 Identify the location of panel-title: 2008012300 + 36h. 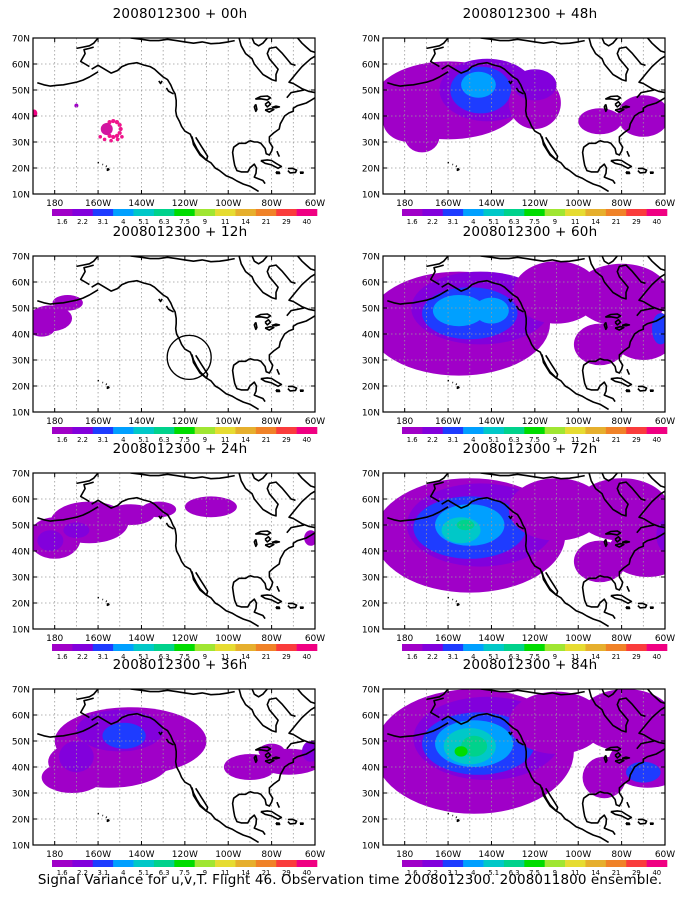
(180, 665).